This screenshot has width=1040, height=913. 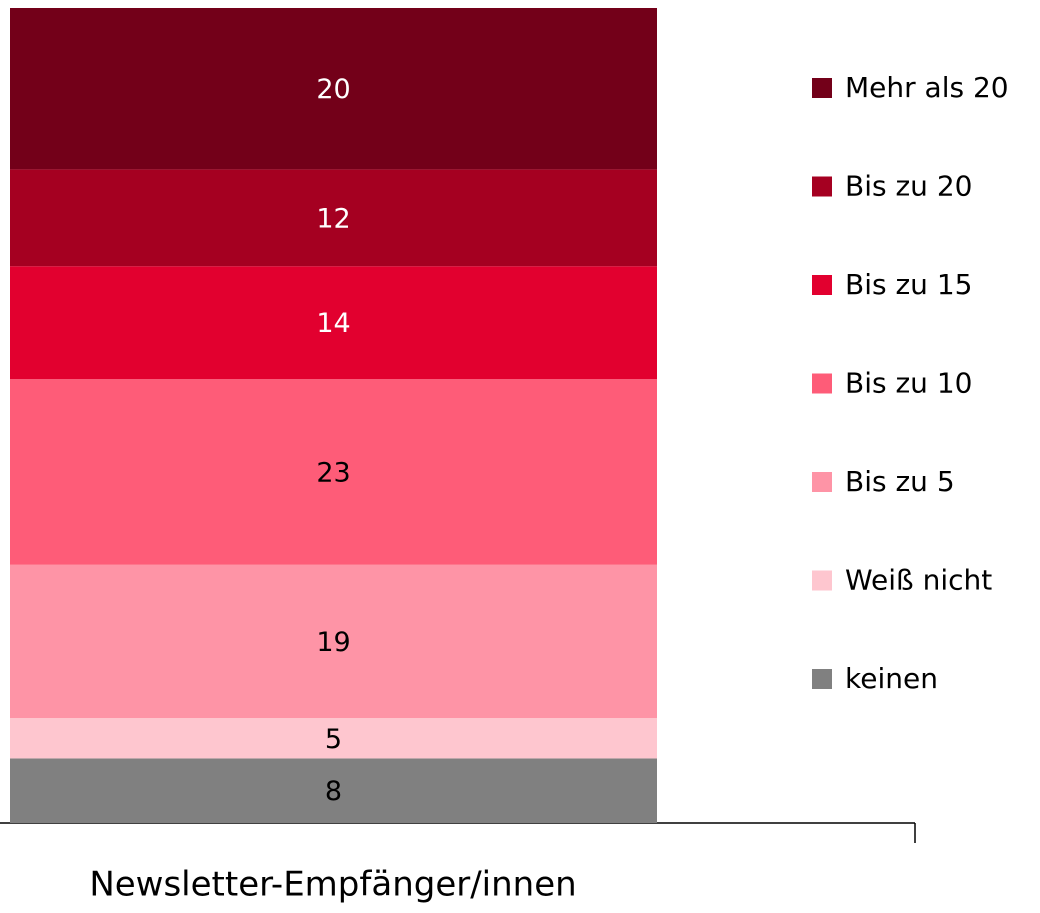 I want to click on legend-label: Bis zu 15, so click(x=908, y=284).